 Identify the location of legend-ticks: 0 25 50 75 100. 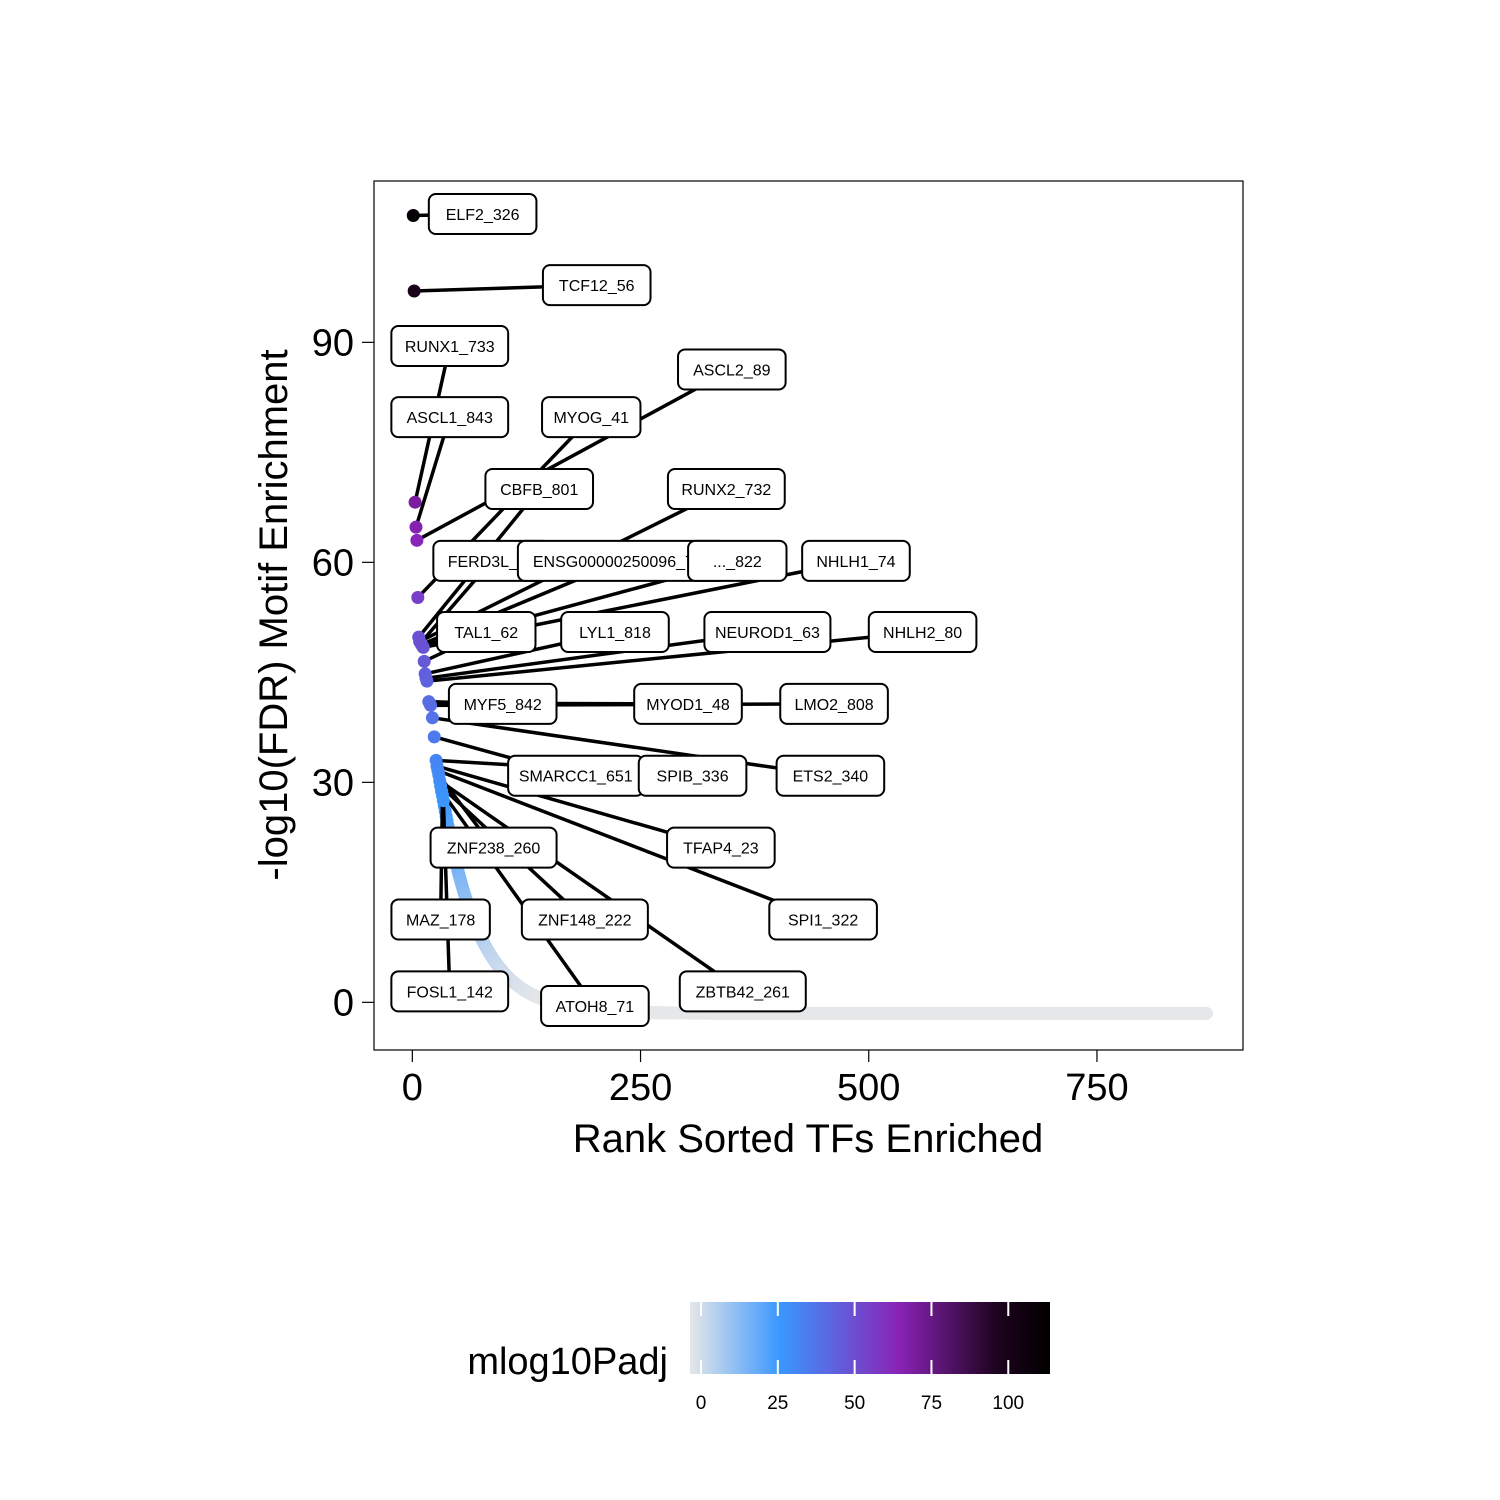
(860, 1358).